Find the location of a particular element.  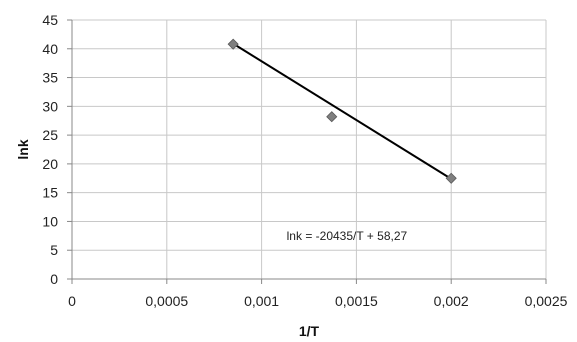

x-tick-labels: 0 0,0005 0,001 0,0015 0,002 0,0025 is located at coordinates (318, 301).